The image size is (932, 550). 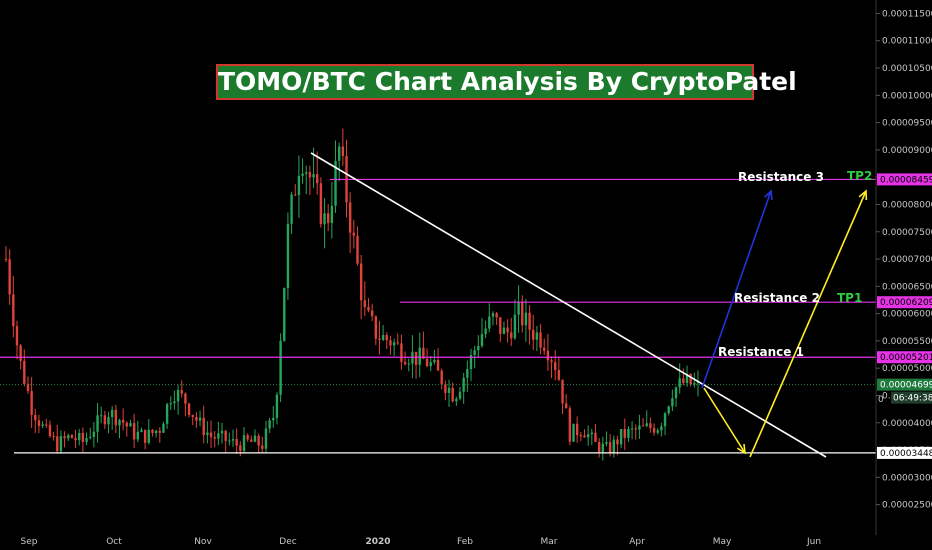 I want to click on y-tick-label: 0.00006000, so click(x=907, y=315).